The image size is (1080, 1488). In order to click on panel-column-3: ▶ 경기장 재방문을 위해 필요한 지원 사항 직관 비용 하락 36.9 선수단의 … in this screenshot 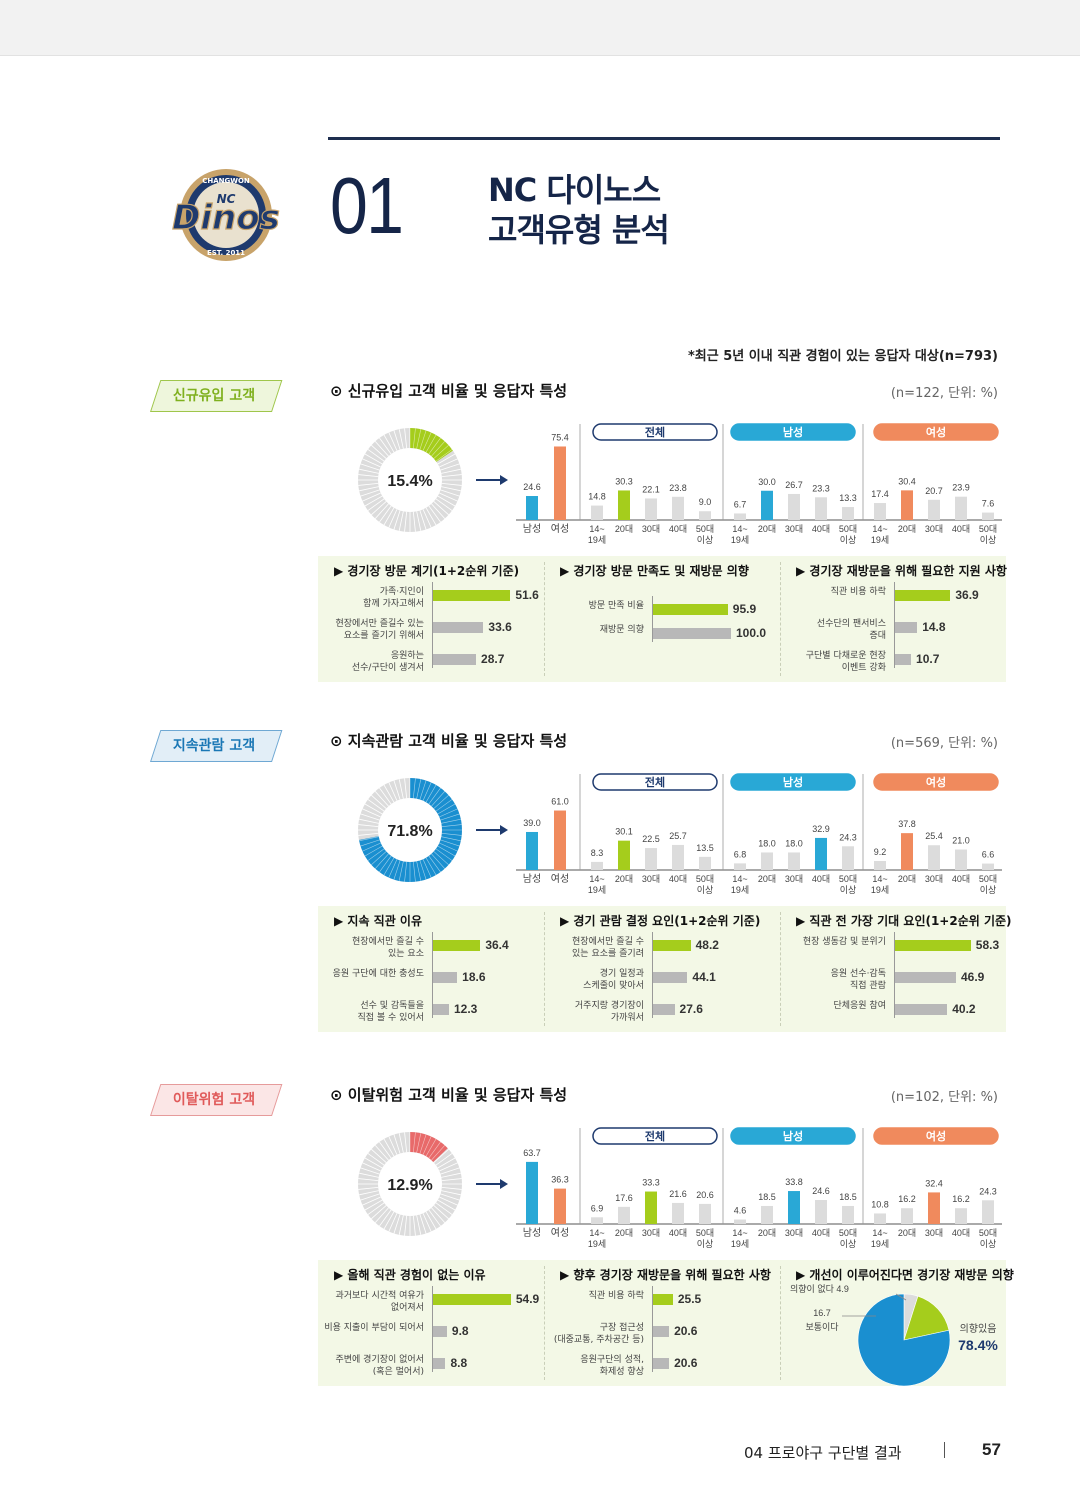, I will do `click(893, 619)`.